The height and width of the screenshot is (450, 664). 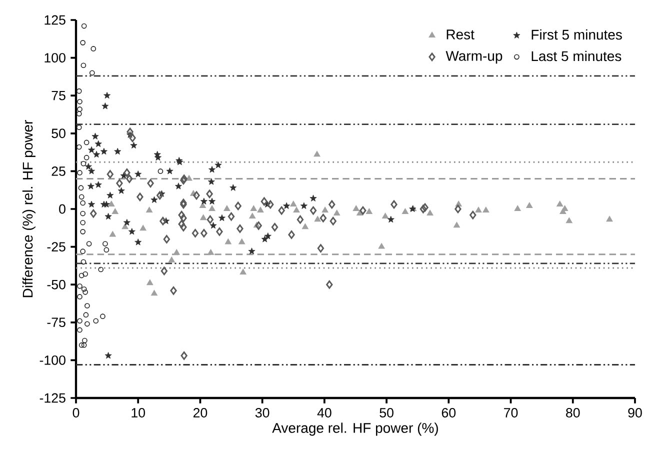 I want to click on legend-label: Warm-up, so click(x=474, y=57).